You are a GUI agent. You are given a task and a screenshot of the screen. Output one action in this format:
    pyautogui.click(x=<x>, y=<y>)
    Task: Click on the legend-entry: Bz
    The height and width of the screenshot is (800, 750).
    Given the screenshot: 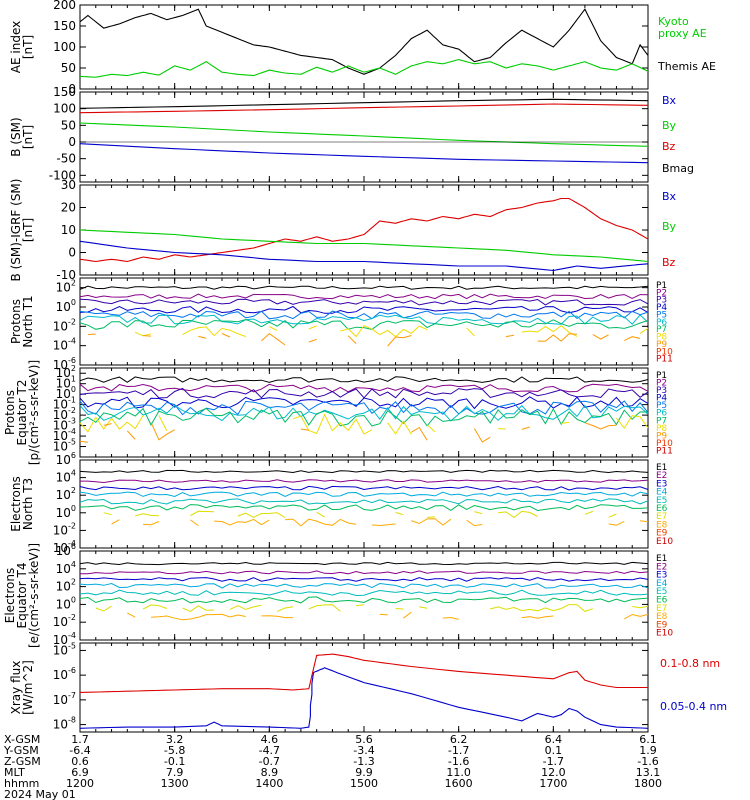 What is the action you would take?
    pyautogui.click(x=669, y=146)
    